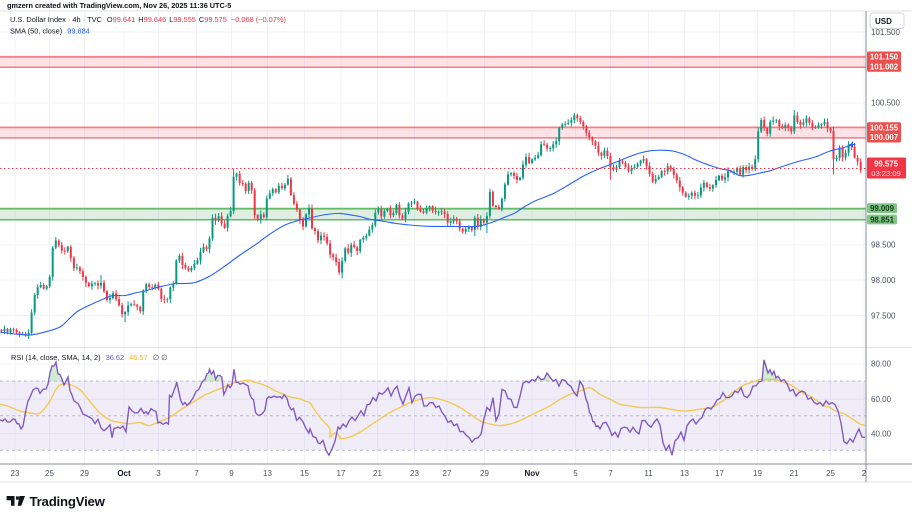 The image size is (912, 518). I want to click on svg-text: 19, so click(757, 473).